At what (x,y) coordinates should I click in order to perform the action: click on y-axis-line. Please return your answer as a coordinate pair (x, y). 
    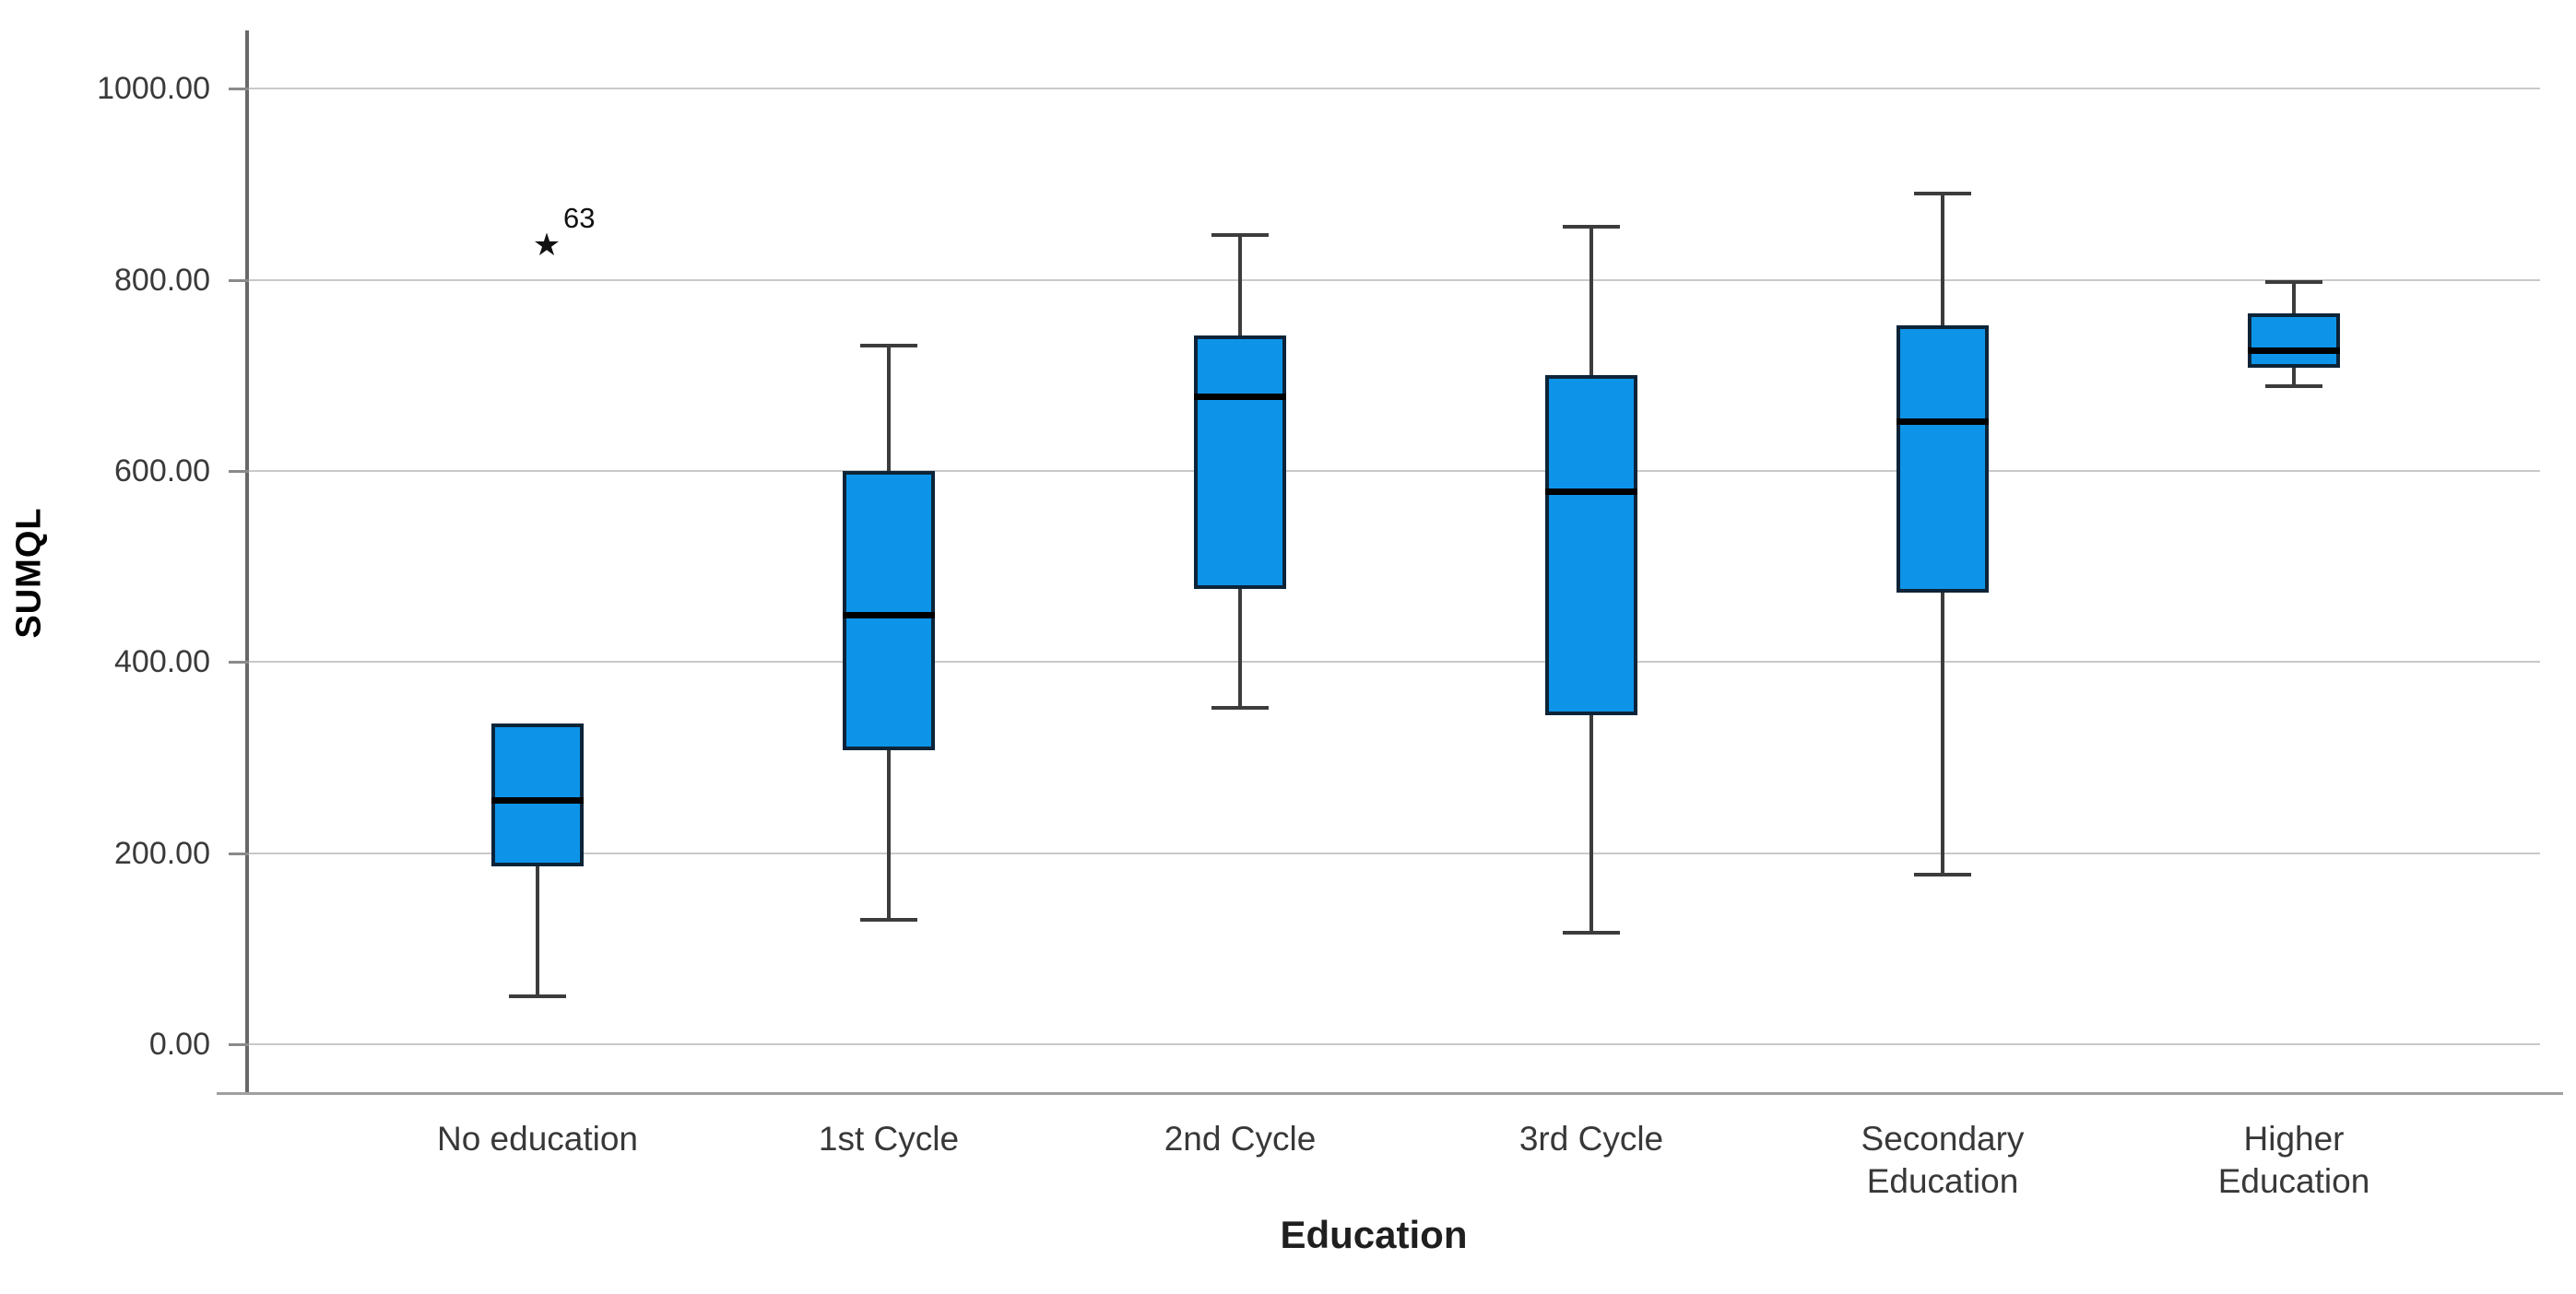
    Looking at the image, I should click on (247, 562).